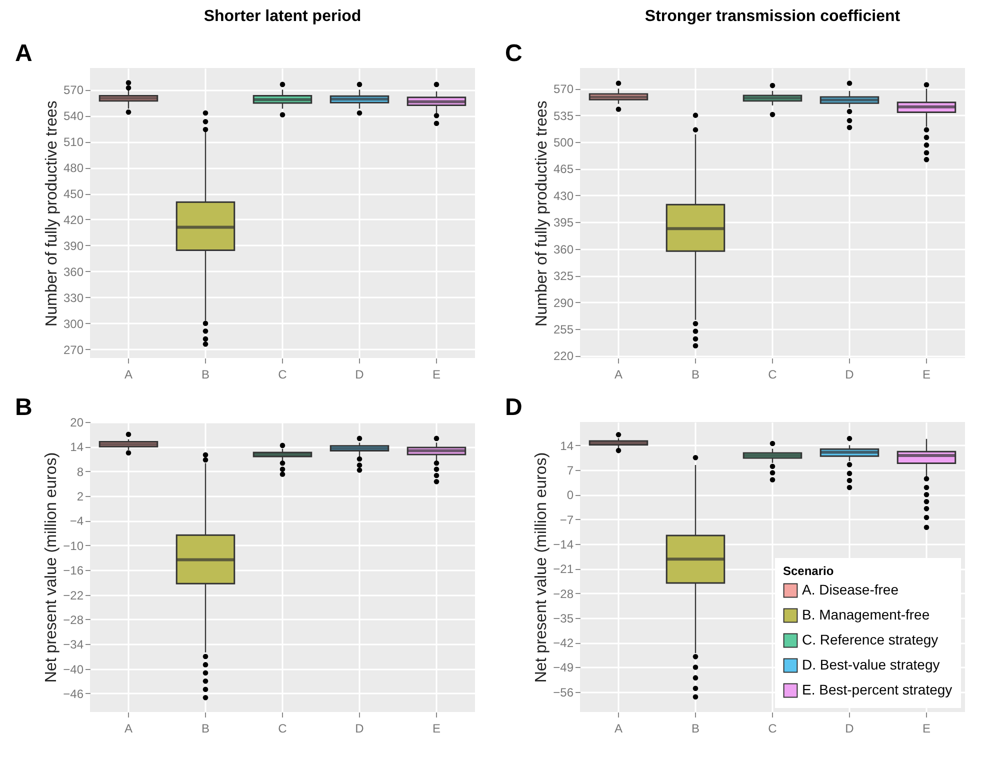  I want to click on y-tick-label: 500, so click(563, 143).